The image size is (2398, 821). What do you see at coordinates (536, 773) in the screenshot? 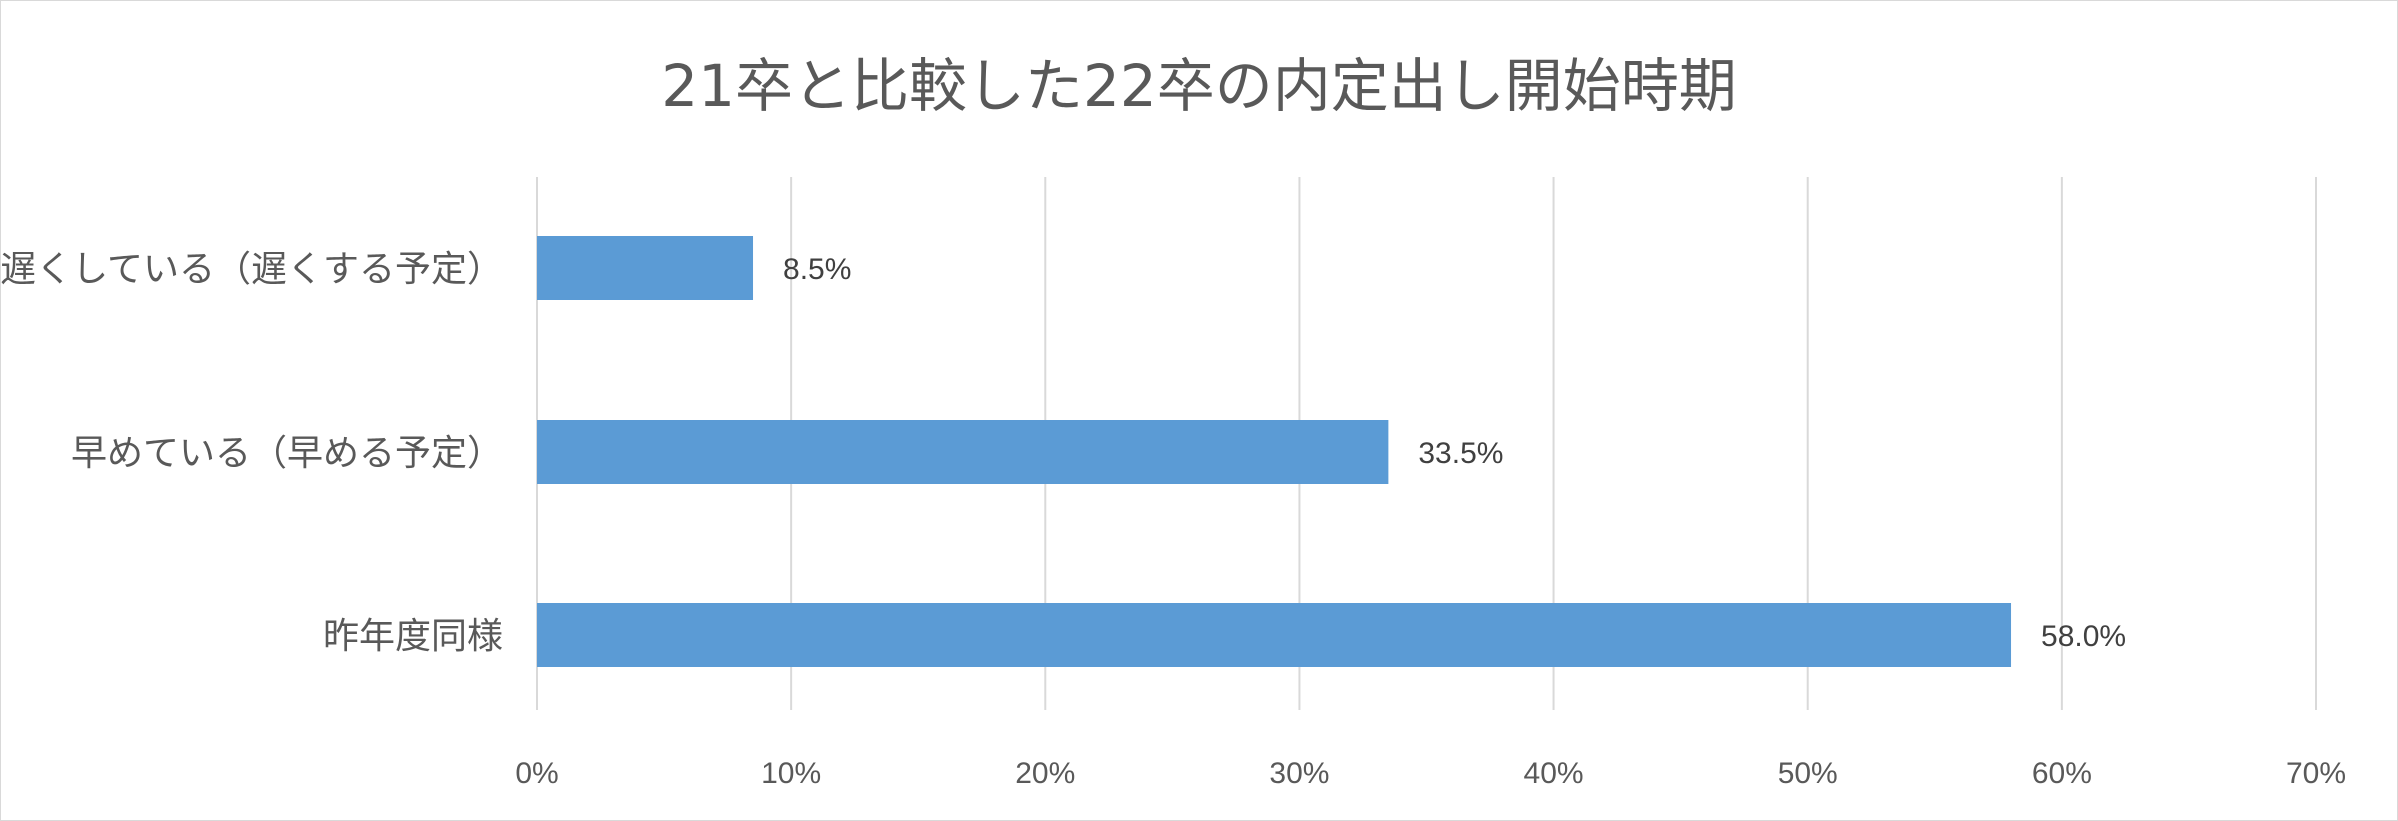
I see `x-tick-label: 0%` at bounding box center [536, 773].